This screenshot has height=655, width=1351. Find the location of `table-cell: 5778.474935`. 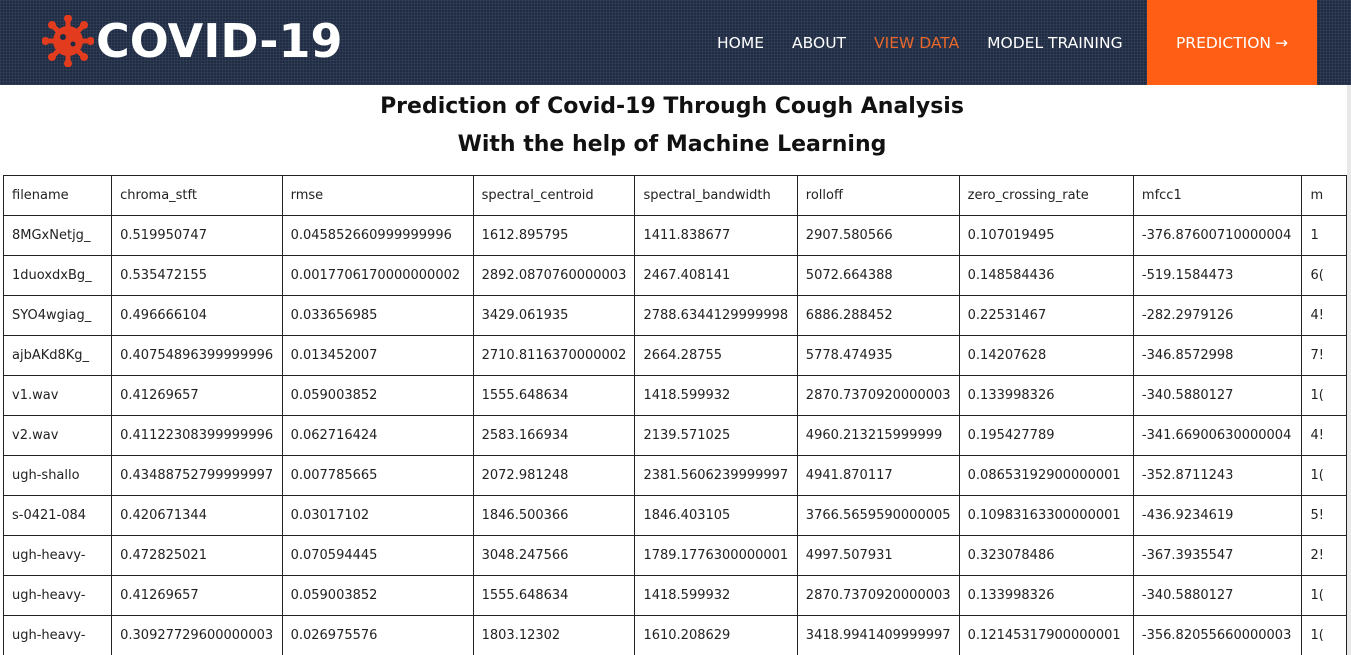

table-cell: 5778.474935 is located at coordinates (878, 355).